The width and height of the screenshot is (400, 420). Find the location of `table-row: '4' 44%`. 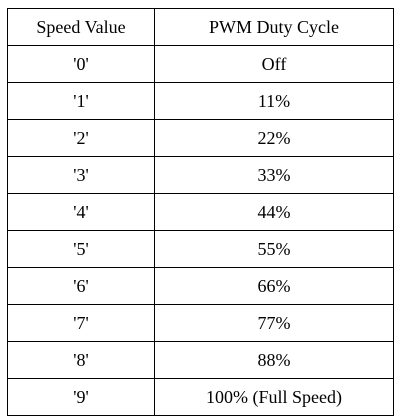

table-row: '4' 44% is located at coordinates (200, 212).